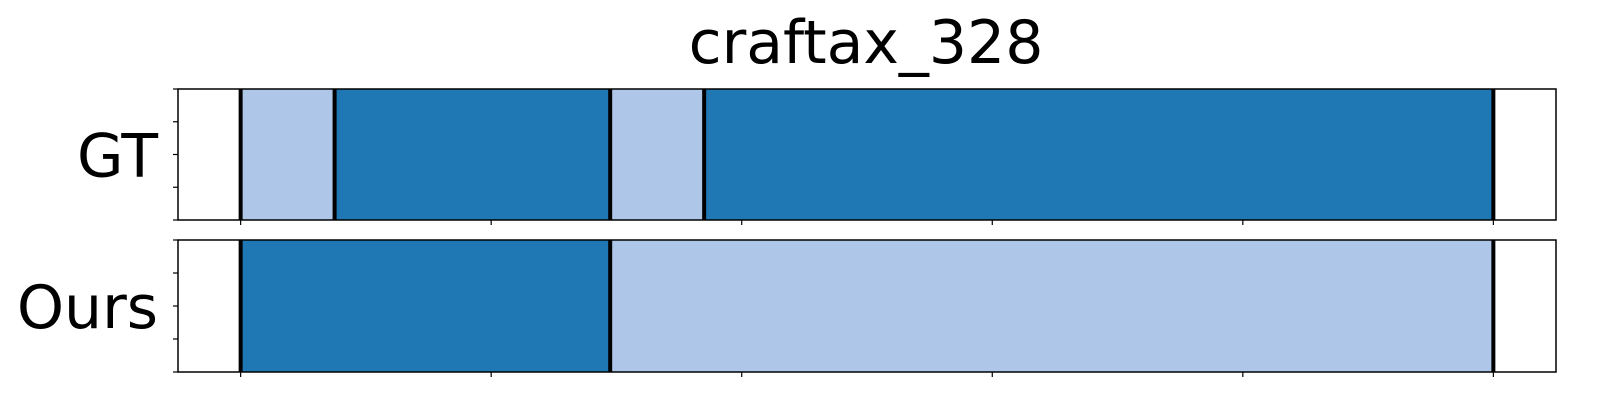  Describe the element at coordinates (866, 43) in the screenshot. I see `chart-title: craftax_328` at that location.